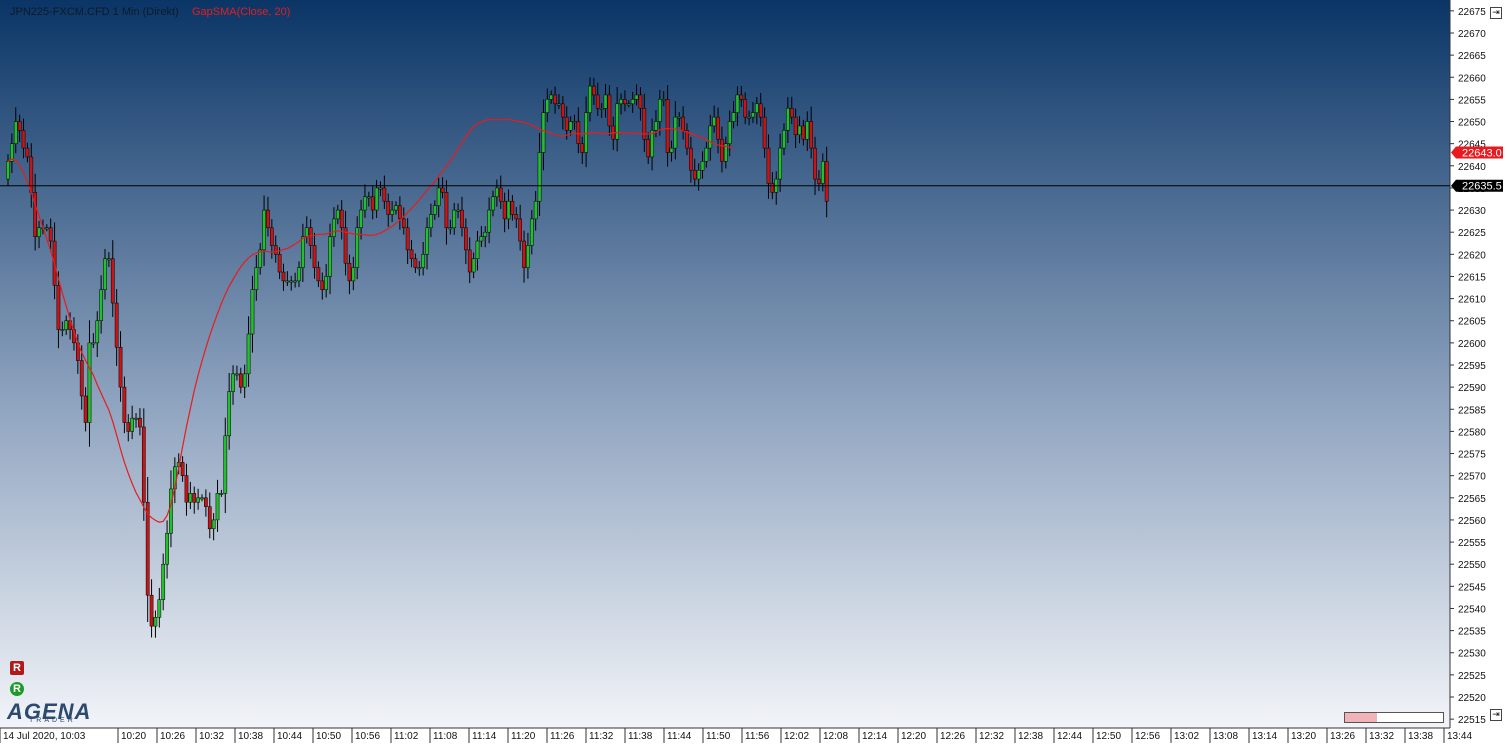 The height and width of the screenshot is (748, 1507). What do you see at coordinates (1342, 736) in the screenshot?
I see `time-tick-label: 13:26` at bounding box center [1342, 736].